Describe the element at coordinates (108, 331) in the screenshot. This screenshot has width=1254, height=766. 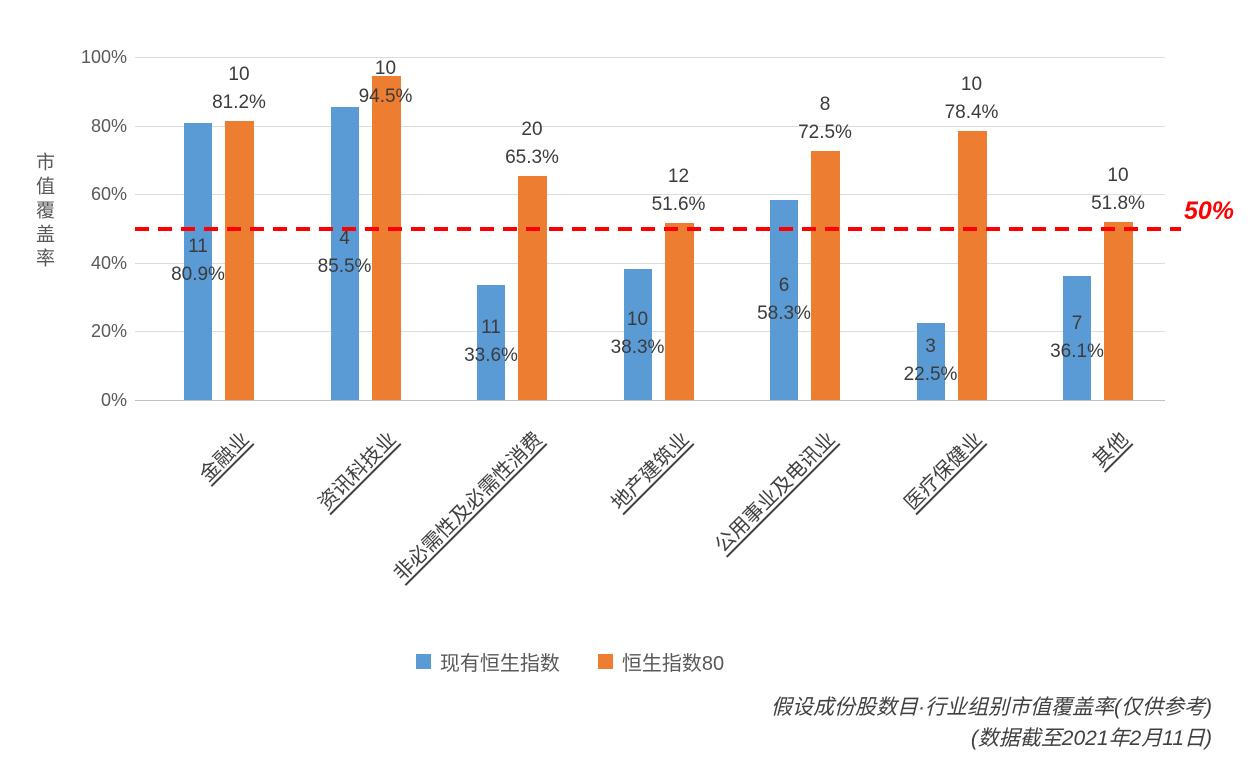
I see `y-tick-label: 20%` at that location.